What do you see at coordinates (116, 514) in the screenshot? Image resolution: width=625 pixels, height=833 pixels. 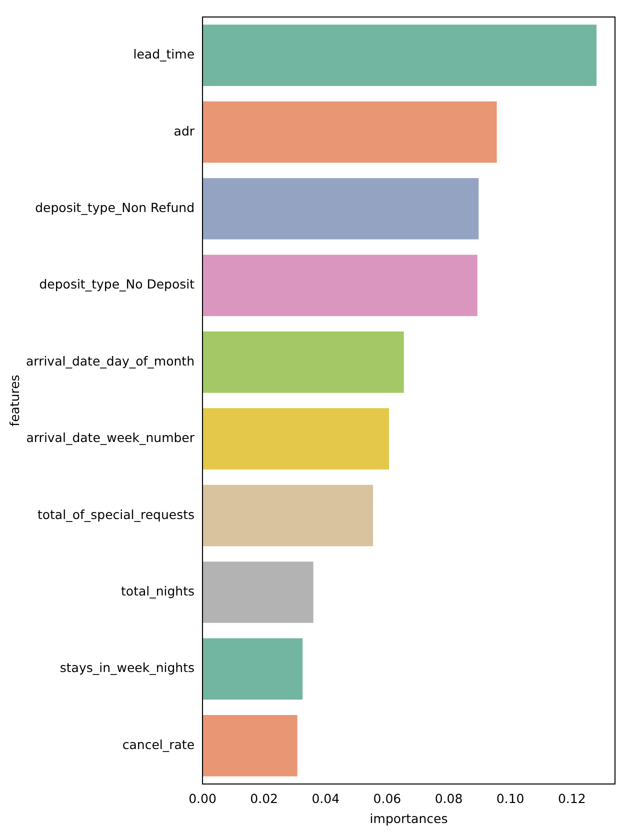 I see `y-tick-label: total_of_special_requests` at bounding box center [116, 514].